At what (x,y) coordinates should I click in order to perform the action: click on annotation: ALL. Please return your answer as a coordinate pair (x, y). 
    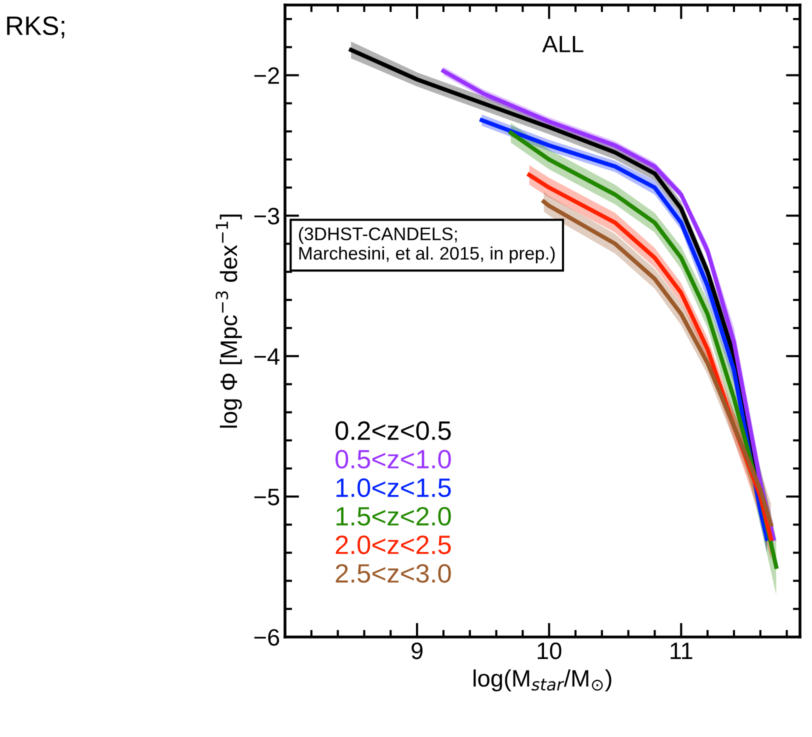
    Looking at the image, I should click on (563, 44).